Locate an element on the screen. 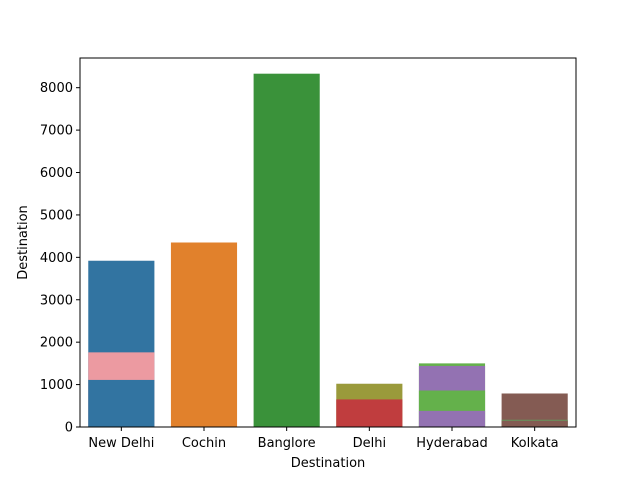  y-axis-ticks: 0 1000 2000 3000 4000 5000 6000 7000 8000 is located at coordinates (60, 258).